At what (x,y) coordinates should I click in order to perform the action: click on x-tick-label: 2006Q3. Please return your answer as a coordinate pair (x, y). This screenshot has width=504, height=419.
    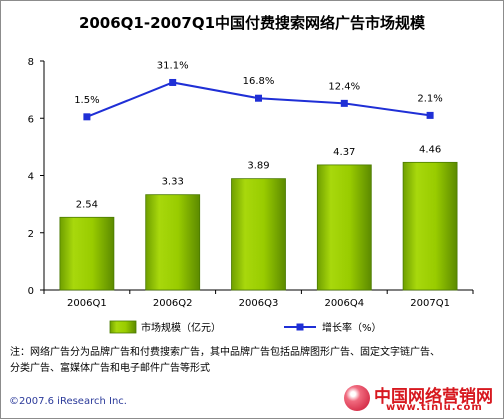
    Looking at the image, I should click on (259, 303).